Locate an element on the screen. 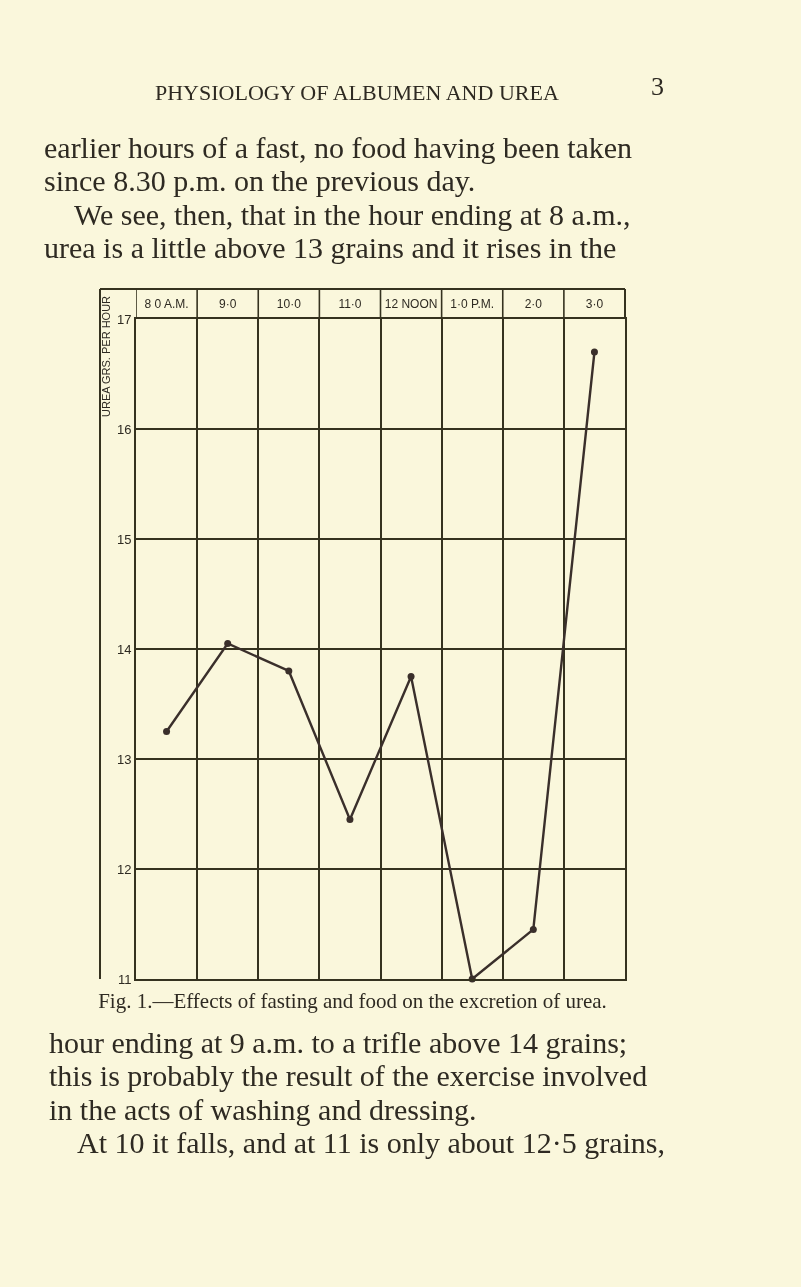 The height and width of the screenshot is (1287, 801). x-tick-label: 10·0 is located at coordinates (289, 304).